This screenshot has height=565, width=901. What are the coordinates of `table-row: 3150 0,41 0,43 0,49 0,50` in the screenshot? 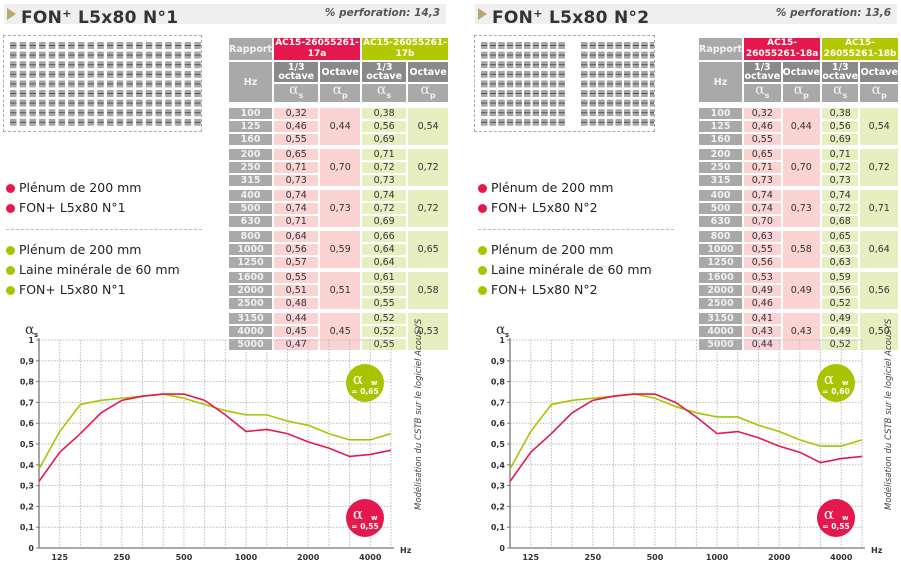 It's located at (798, 331).